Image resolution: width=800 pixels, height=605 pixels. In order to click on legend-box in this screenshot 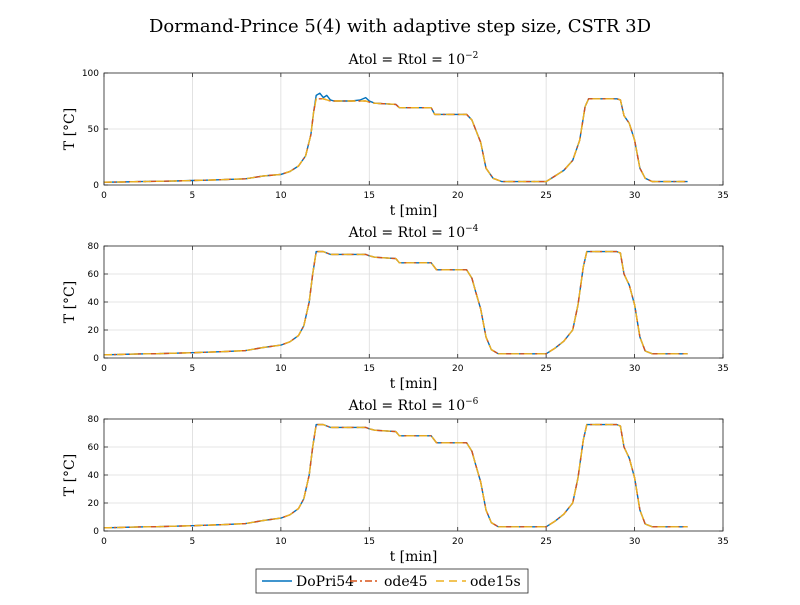, I will do `click(392, 581)`.